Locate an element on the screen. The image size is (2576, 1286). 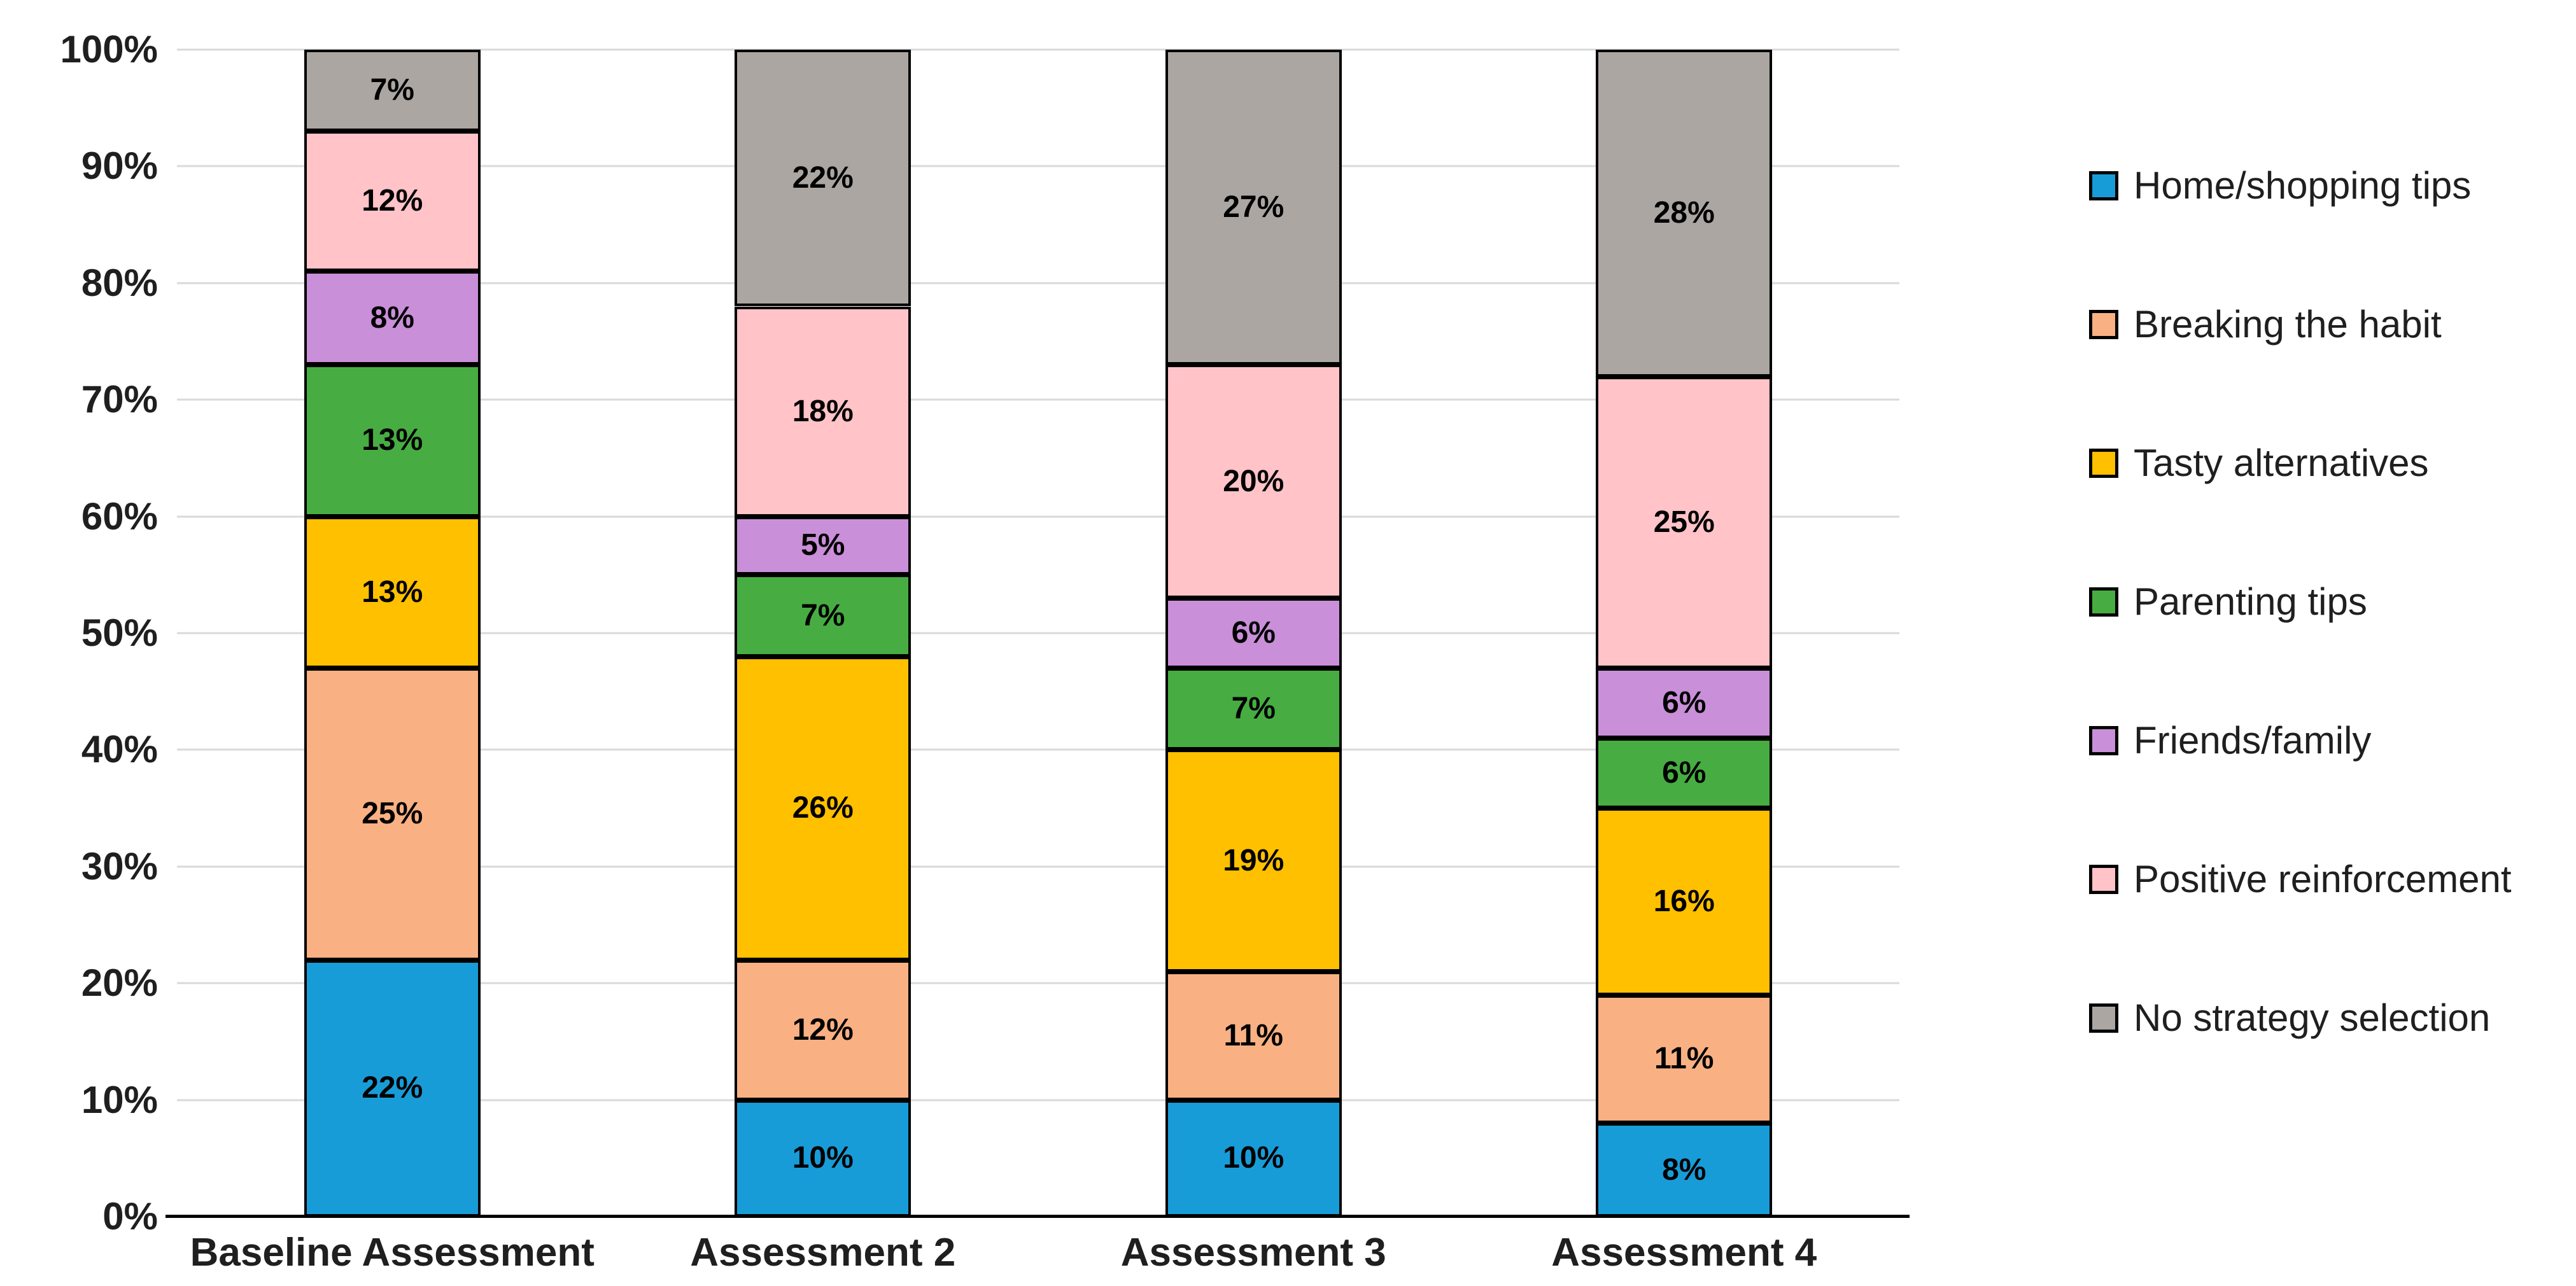
segment-data-label: 27% is located at coordinates (1254, 207).